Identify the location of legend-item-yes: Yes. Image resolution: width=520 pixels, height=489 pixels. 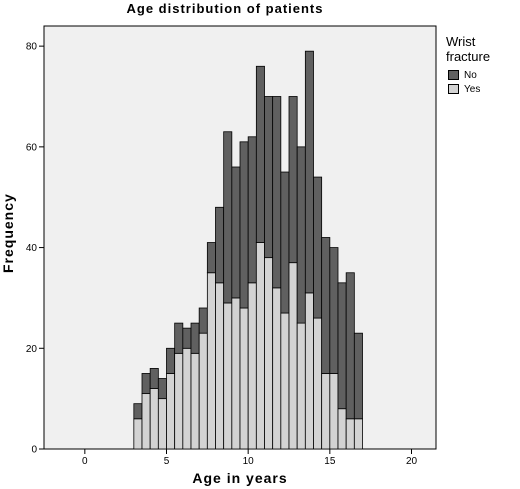
(484, 89).